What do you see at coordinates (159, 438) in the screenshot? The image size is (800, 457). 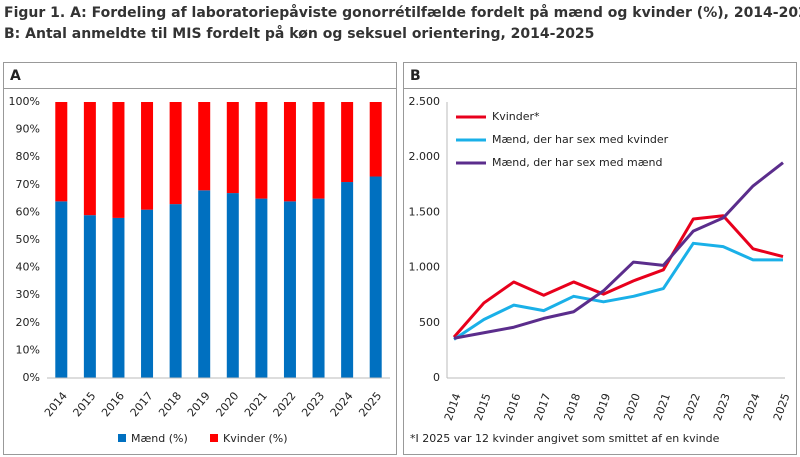 I see `legend-label: Mænd (%)` at bounding box center [159, 438].